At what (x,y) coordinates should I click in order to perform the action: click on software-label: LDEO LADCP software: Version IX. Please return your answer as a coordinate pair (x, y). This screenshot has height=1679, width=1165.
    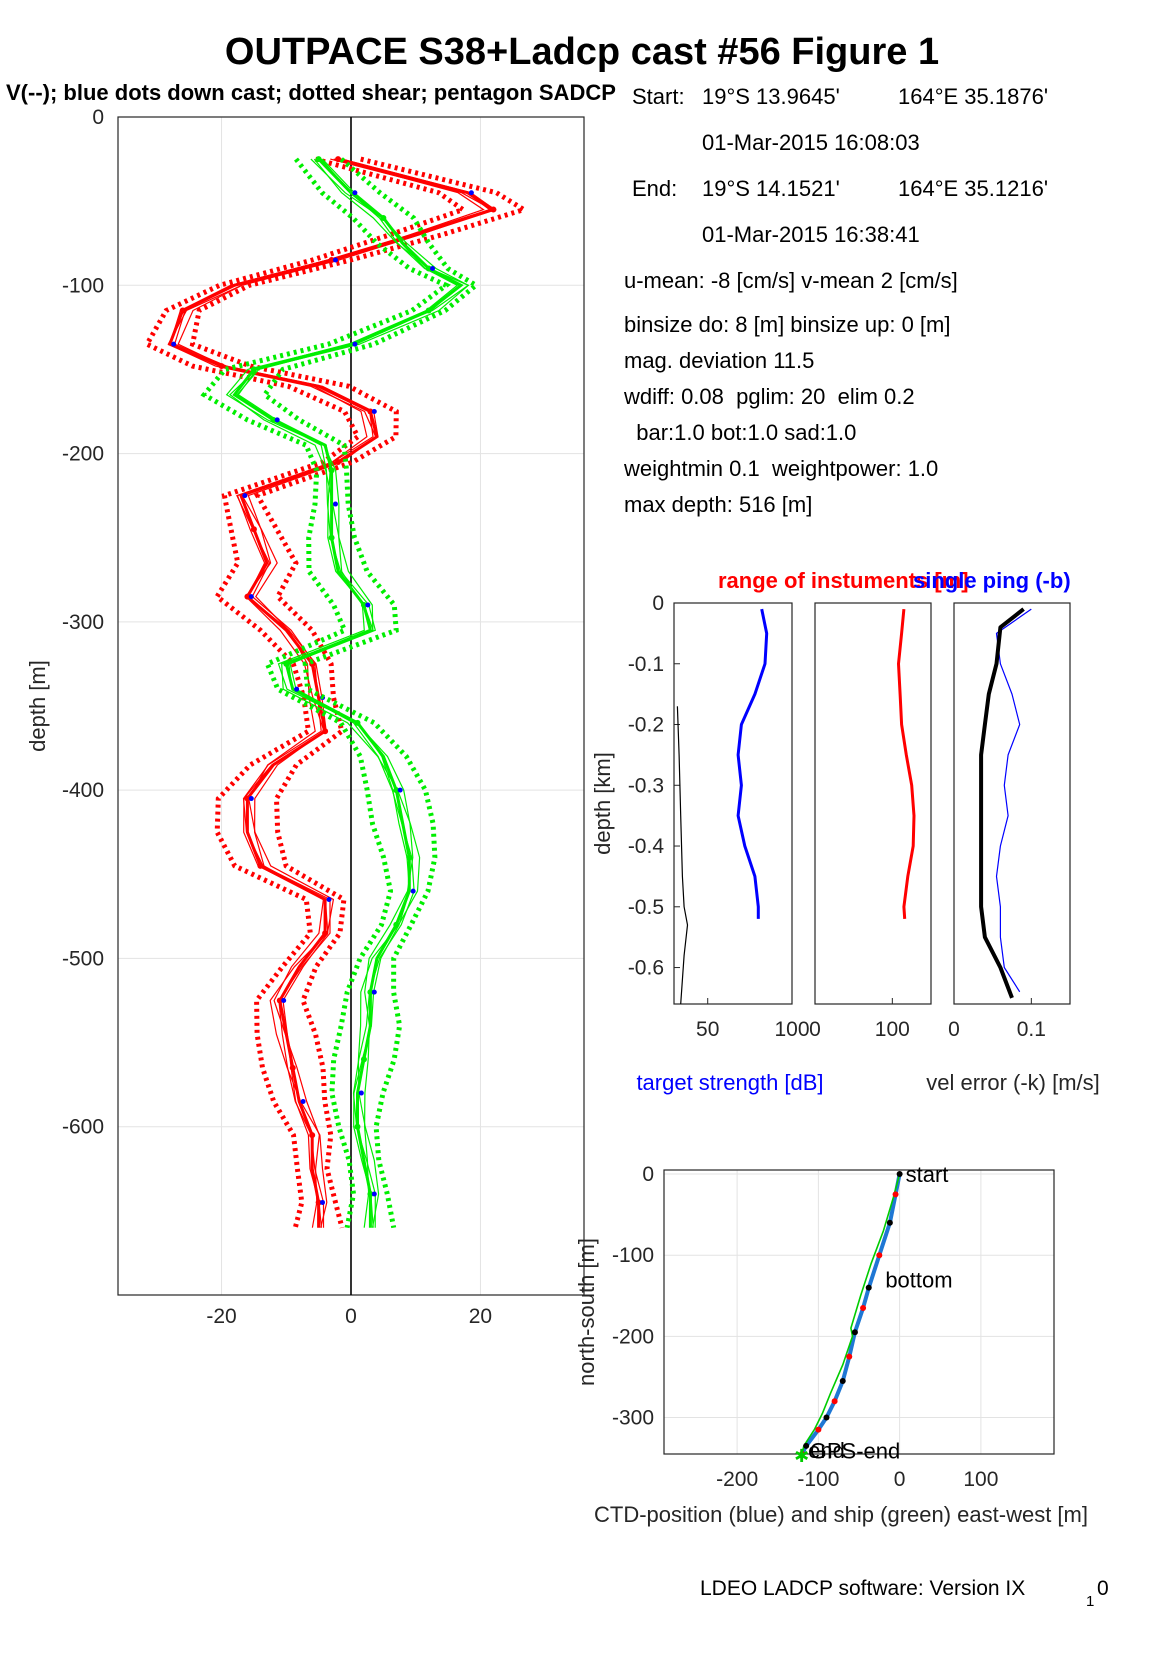
    Looking at the image, I should click on (862, 1588).